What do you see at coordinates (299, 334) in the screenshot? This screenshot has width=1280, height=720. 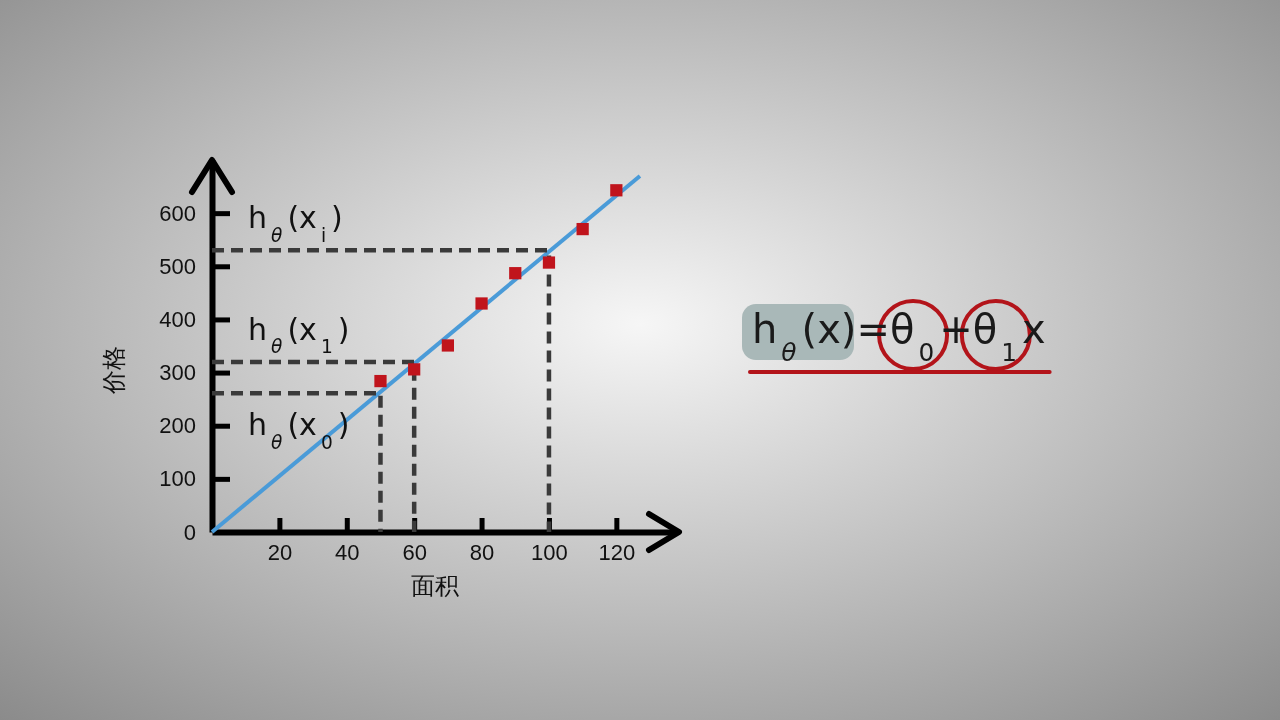 I see `annotation: h$_{θ}$(x$_{1}$)` at bounding box center [299, 334].